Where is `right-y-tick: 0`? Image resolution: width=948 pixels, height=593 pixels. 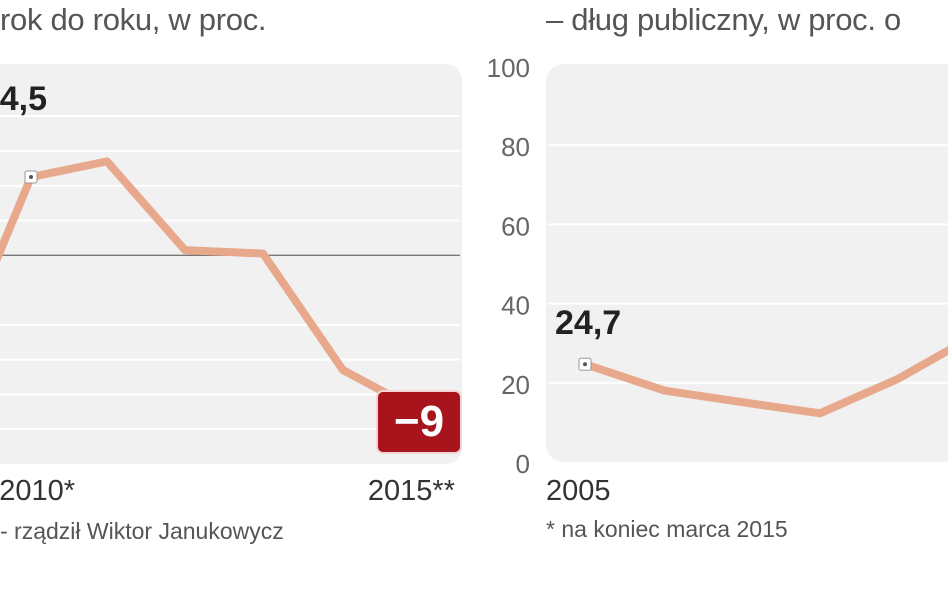 right-y-tick: 0 is located at coordinates (523, 464).